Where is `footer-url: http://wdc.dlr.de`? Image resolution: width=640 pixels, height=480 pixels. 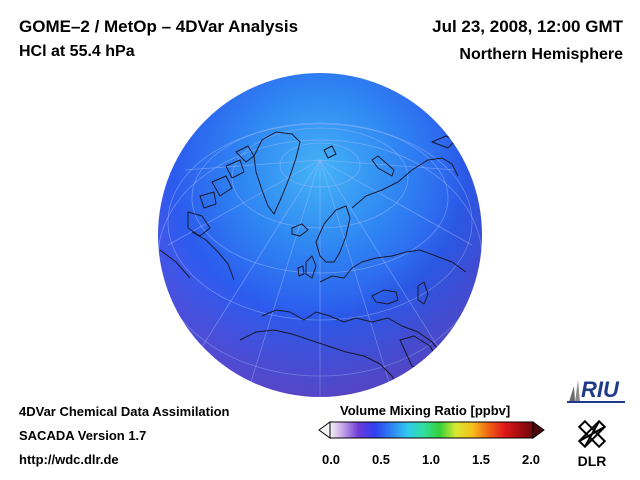
footer-url: http://wdc.dlr.de is located at coordinates (69, 459).